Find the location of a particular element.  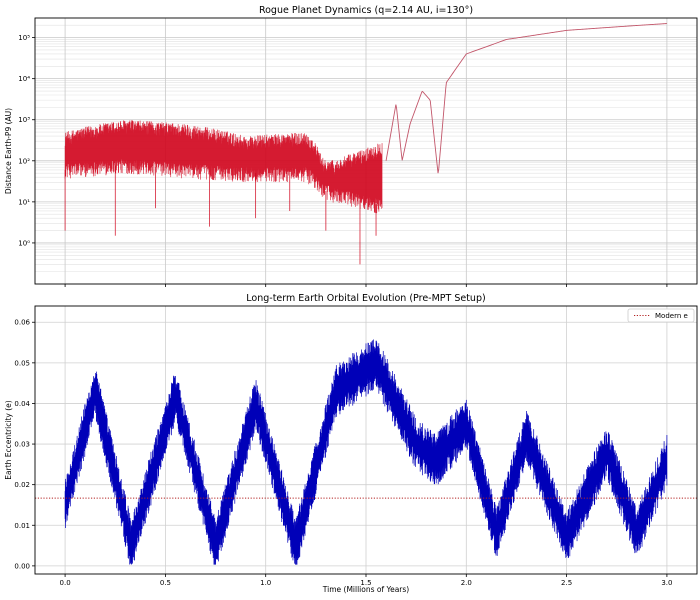

y-tick-label: 0.05 is located at coordinates (22, 363).